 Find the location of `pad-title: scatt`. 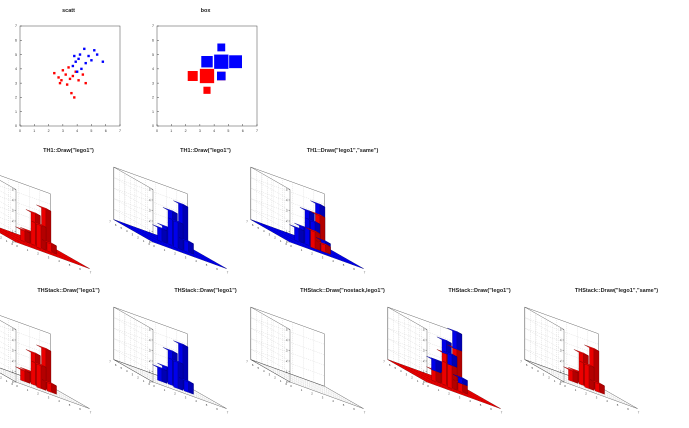

pad-title: scatt is located at coordinates (68, 11).